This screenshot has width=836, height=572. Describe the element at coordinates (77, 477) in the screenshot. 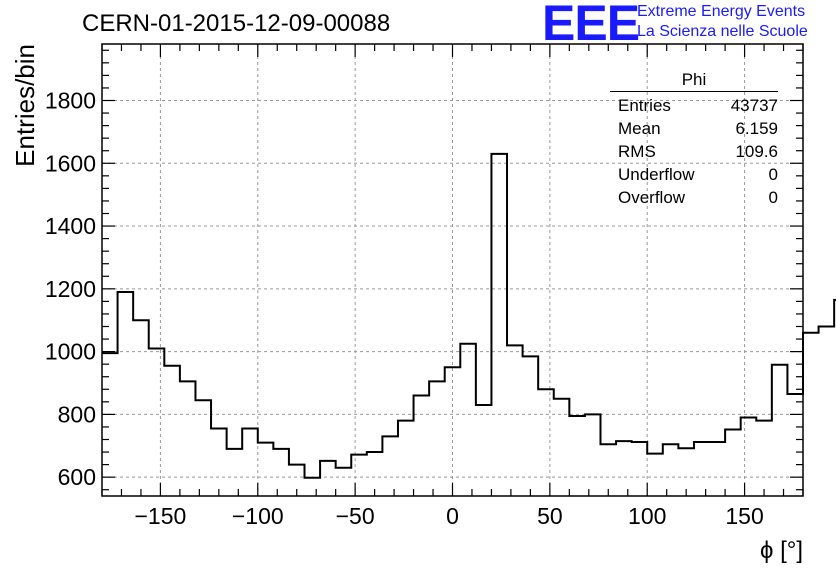

I see `y-tick-label: 600` at that location.